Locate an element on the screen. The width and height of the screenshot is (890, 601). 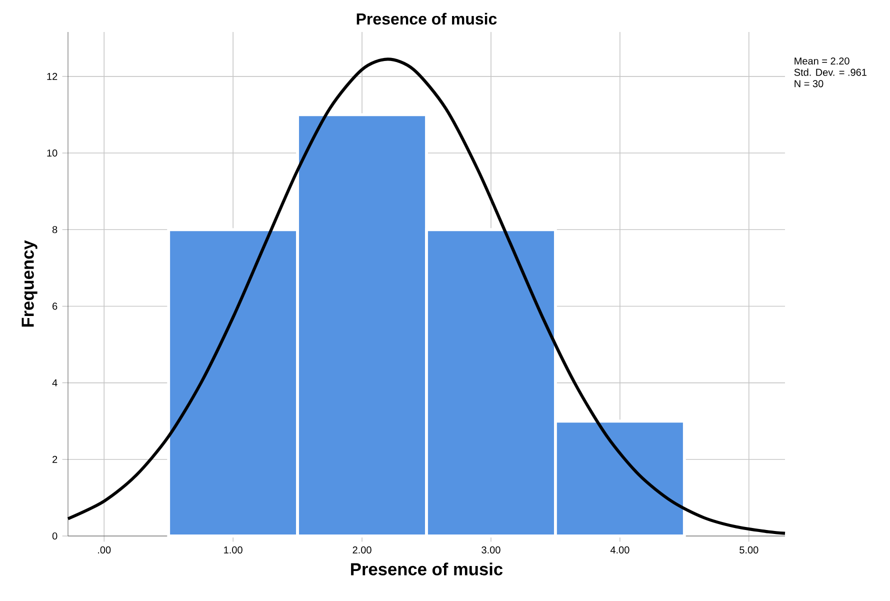
y-tick-label: 8 is located at coordinates (55, 230).